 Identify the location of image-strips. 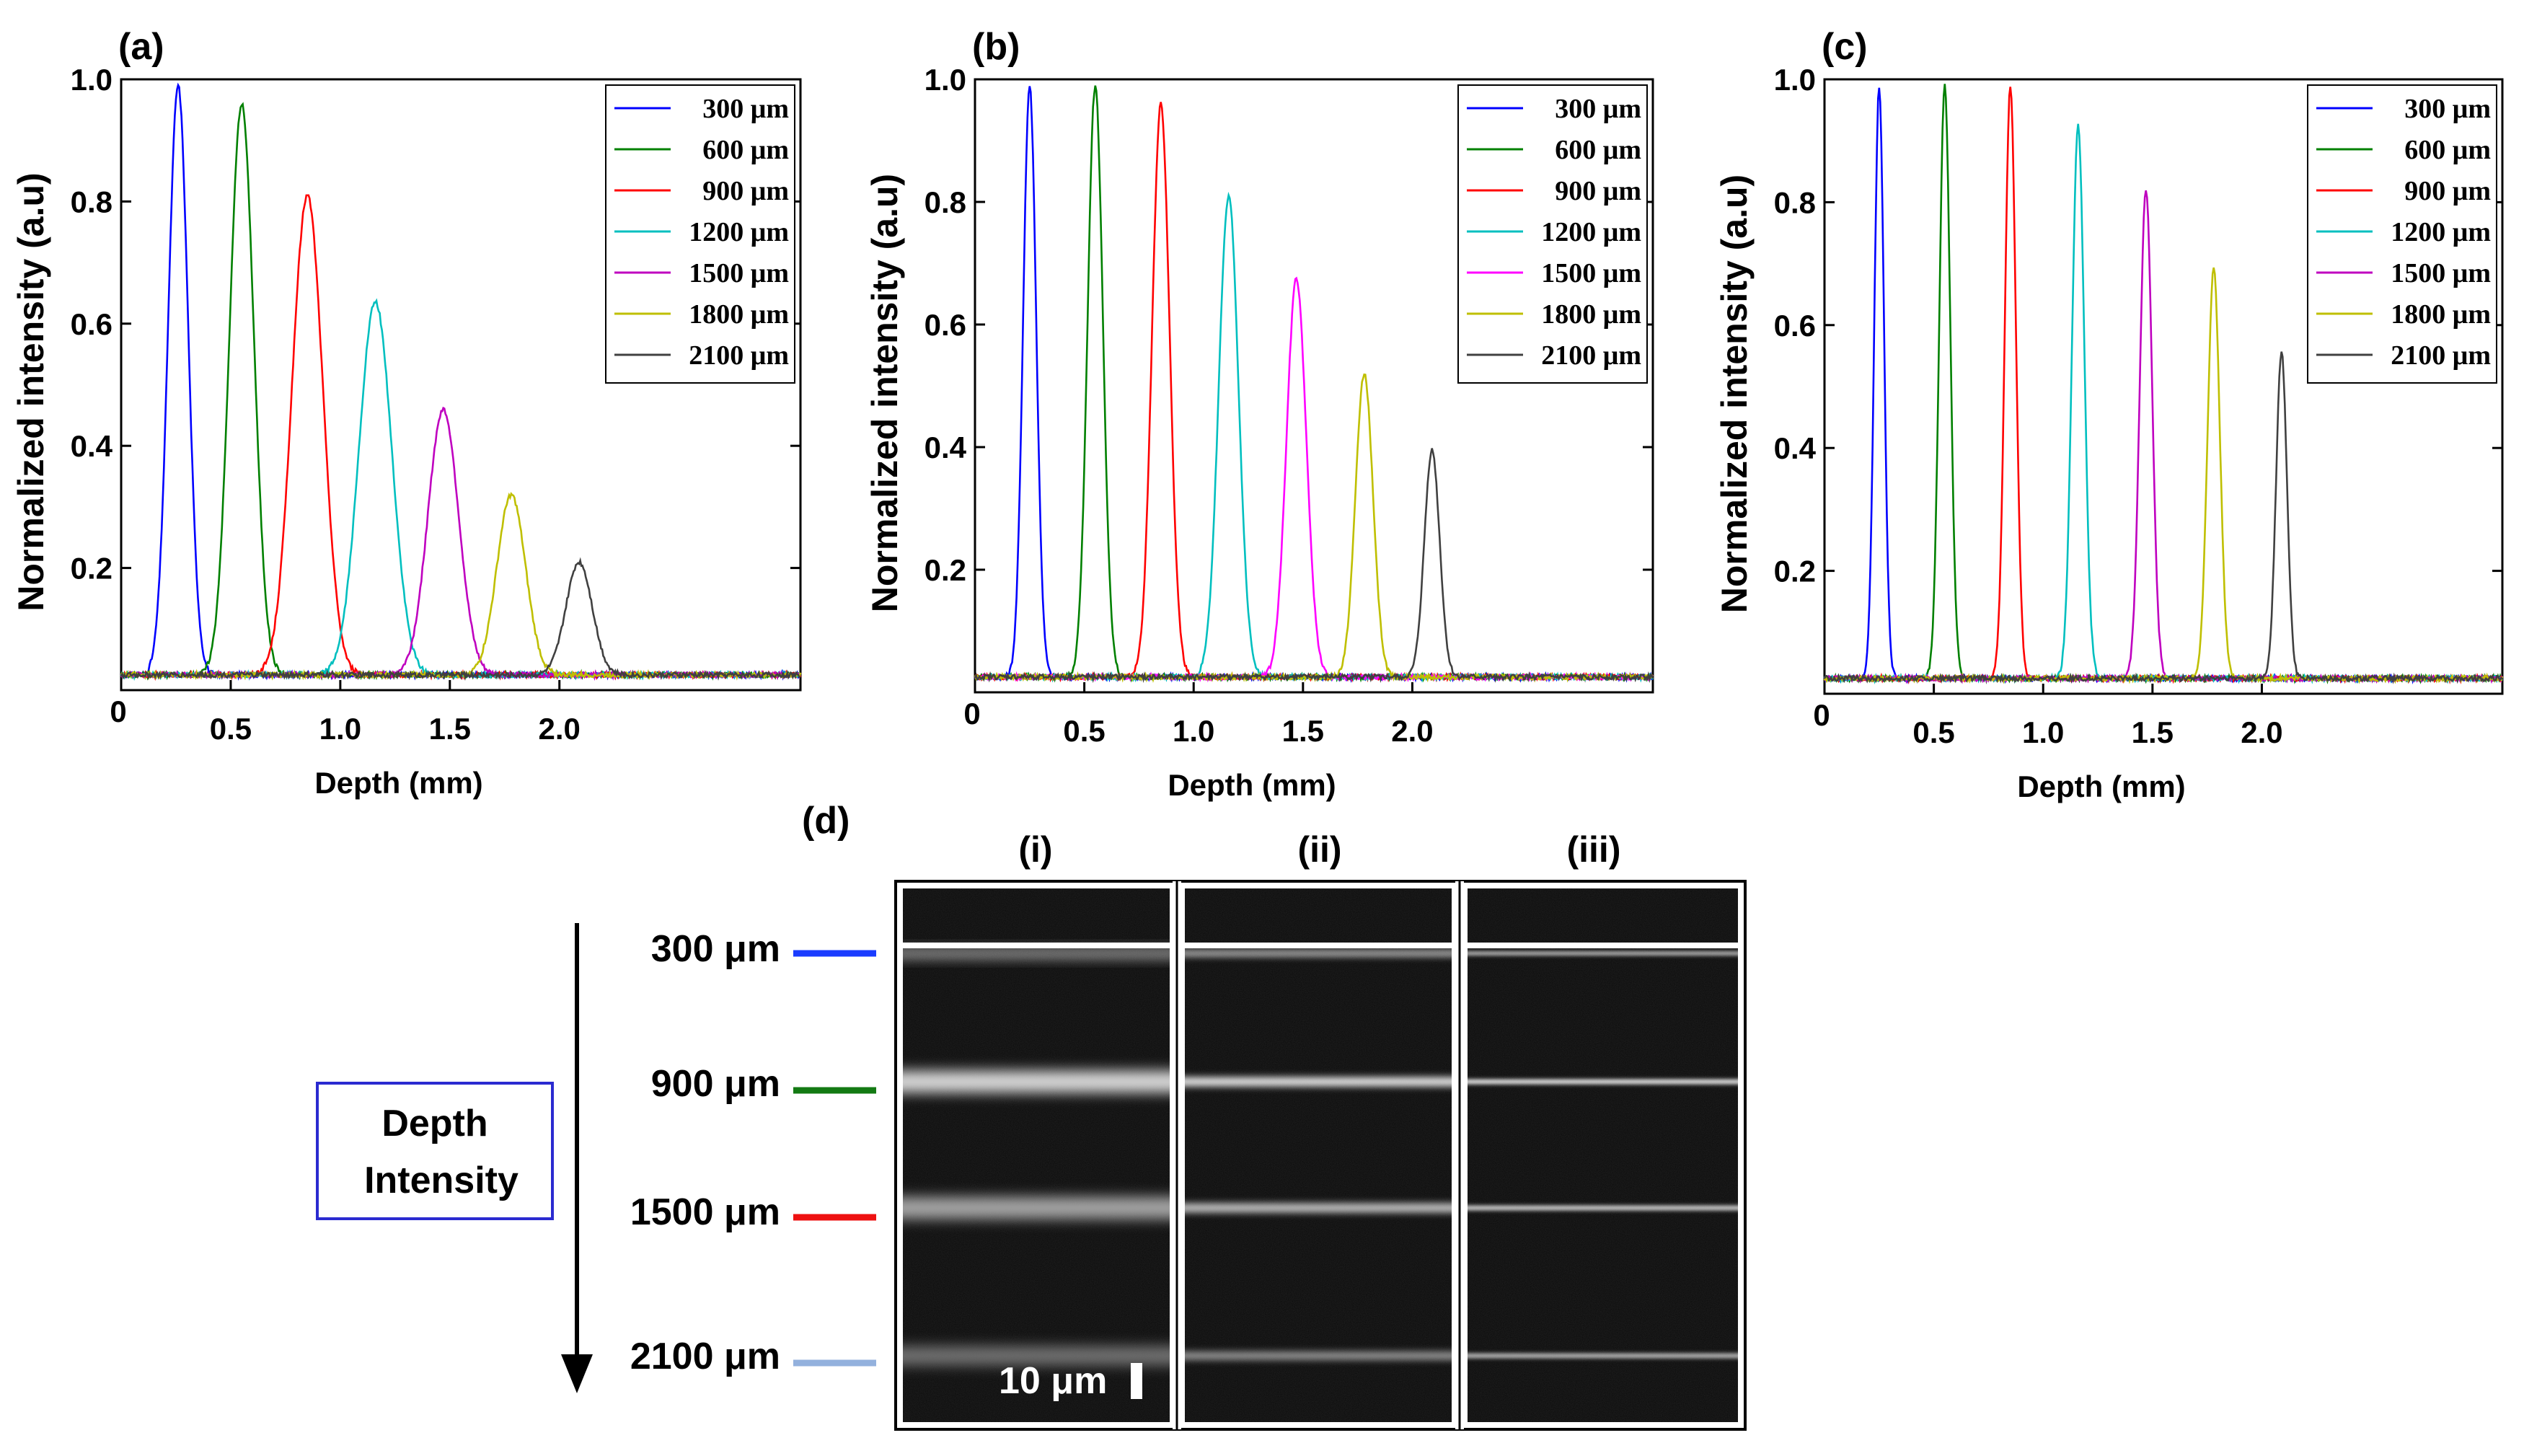
(1320, 1155).